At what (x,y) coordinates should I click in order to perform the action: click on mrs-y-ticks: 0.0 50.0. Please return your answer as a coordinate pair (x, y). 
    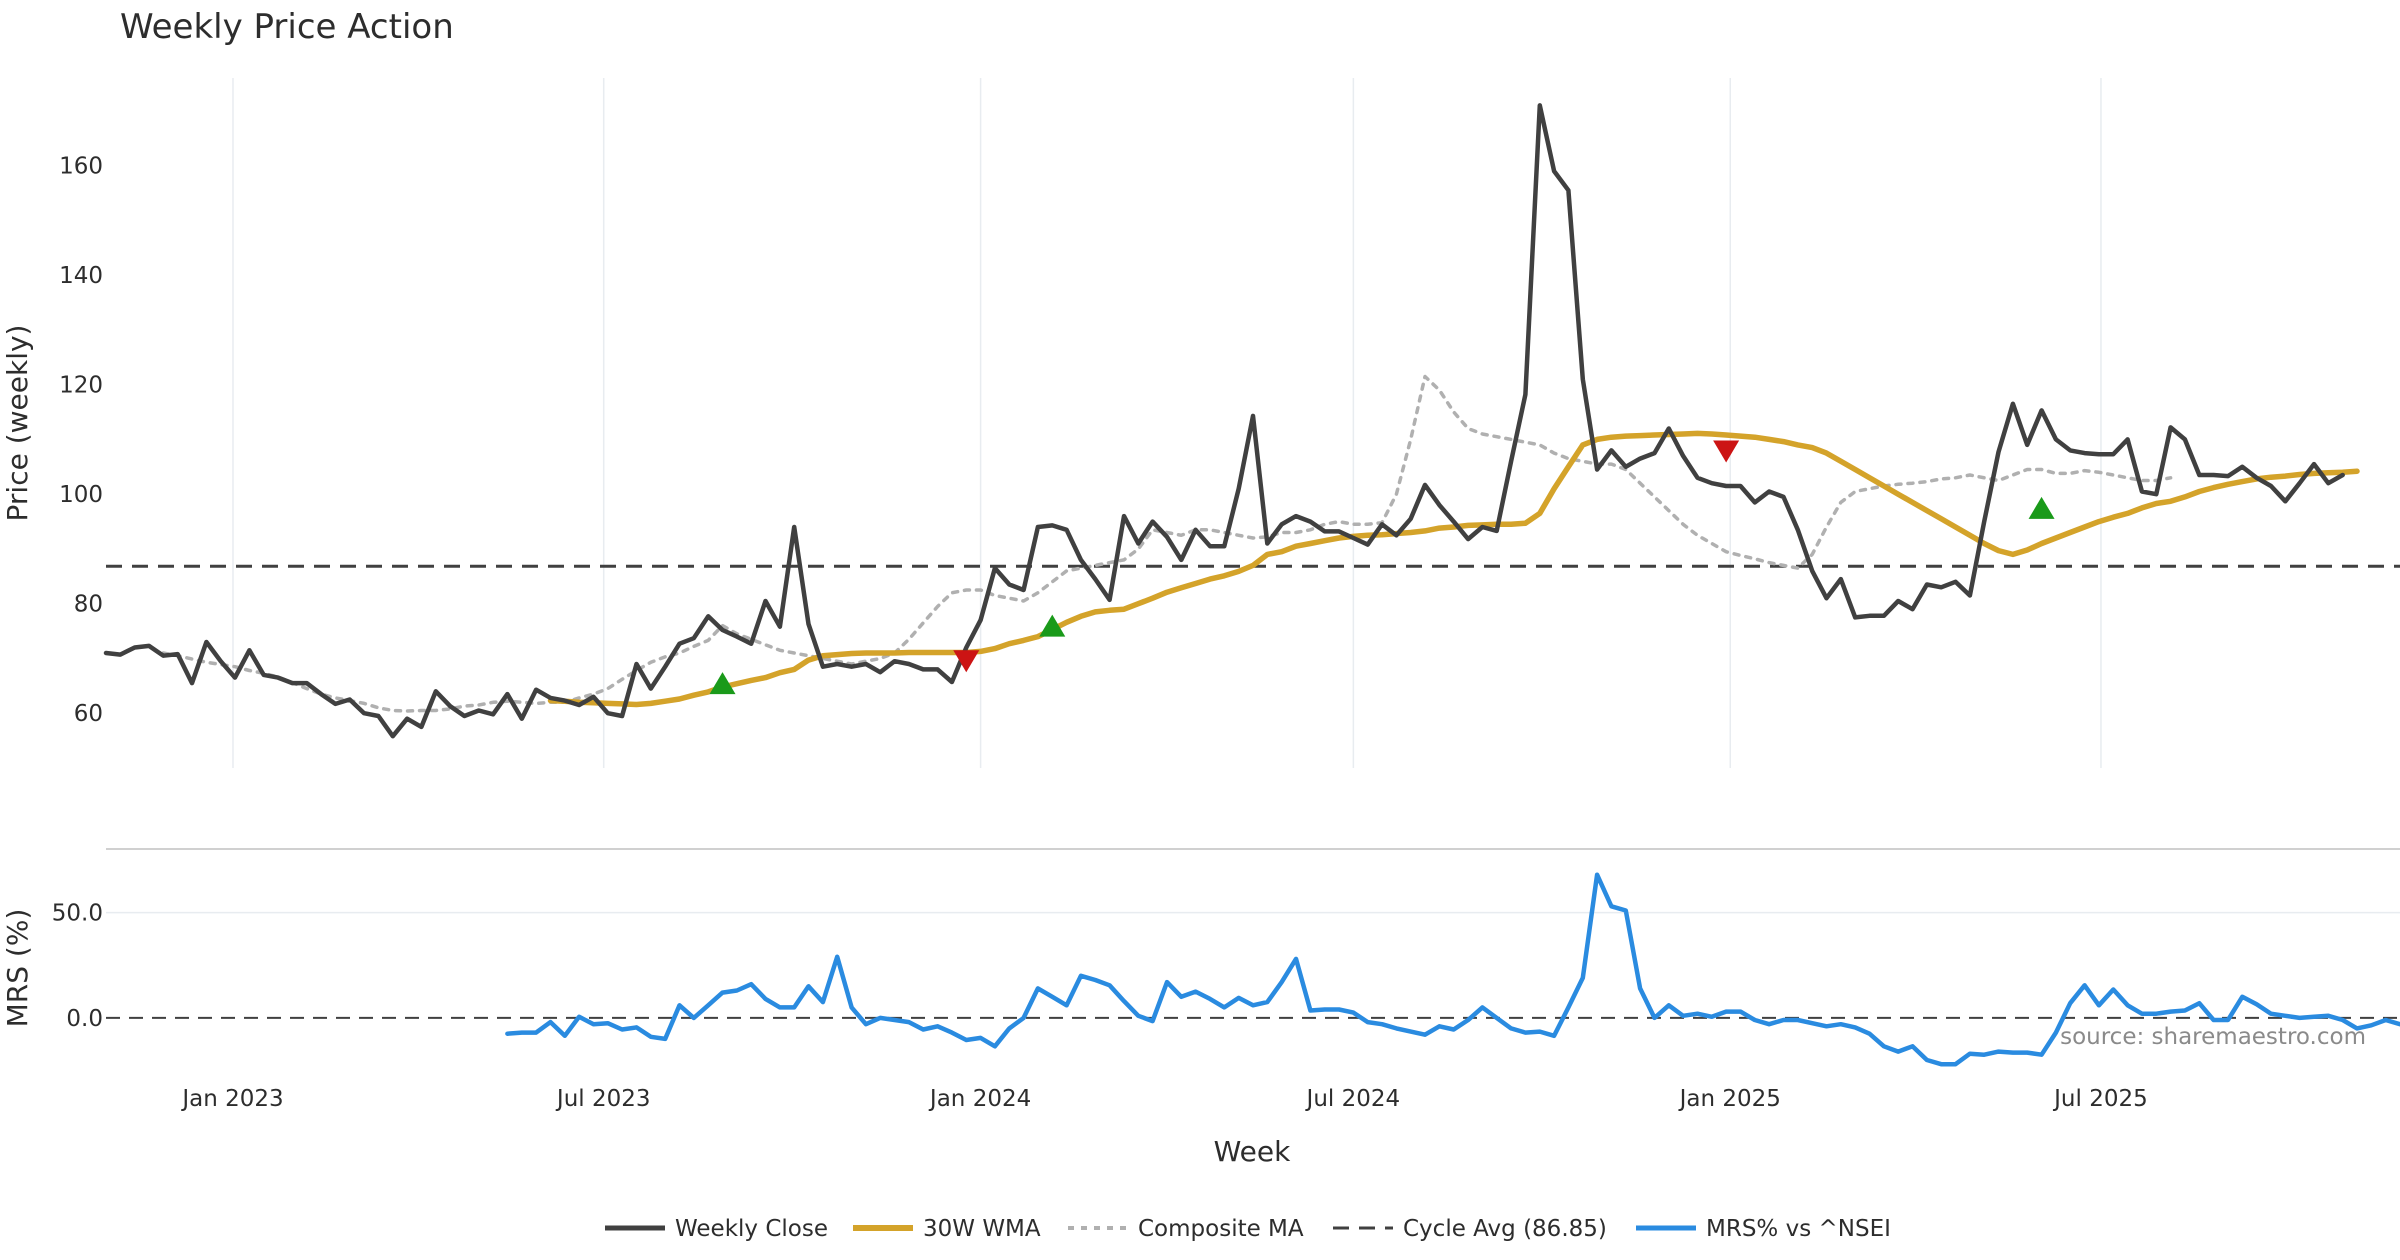
    Looking at the image, I should click on (77, 966).